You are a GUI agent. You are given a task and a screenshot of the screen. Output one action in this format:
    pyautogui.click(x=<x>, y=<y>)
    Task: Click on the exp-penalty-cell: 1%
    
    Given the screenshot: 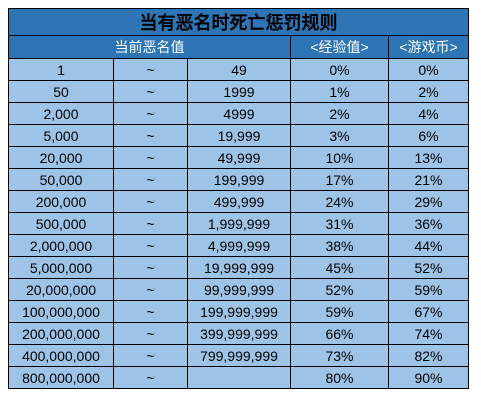 What is the action you would take?
    pyautogui.click(x=339, y=91)
    